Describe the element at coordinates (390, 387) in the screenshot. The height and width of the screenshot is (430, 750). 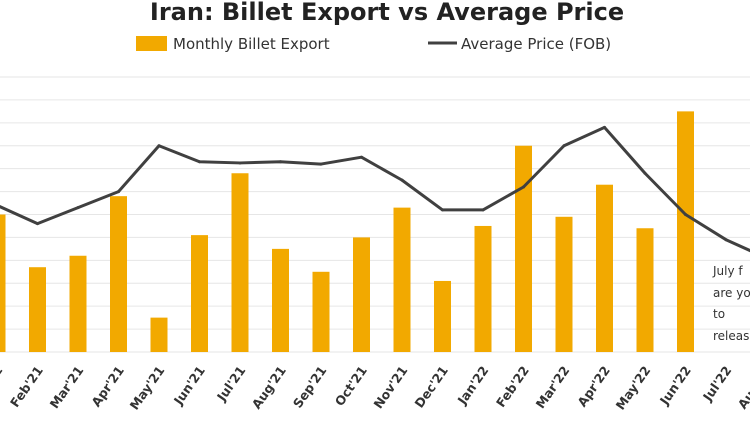
I see `x-tick-label: Nov'21` at that location.